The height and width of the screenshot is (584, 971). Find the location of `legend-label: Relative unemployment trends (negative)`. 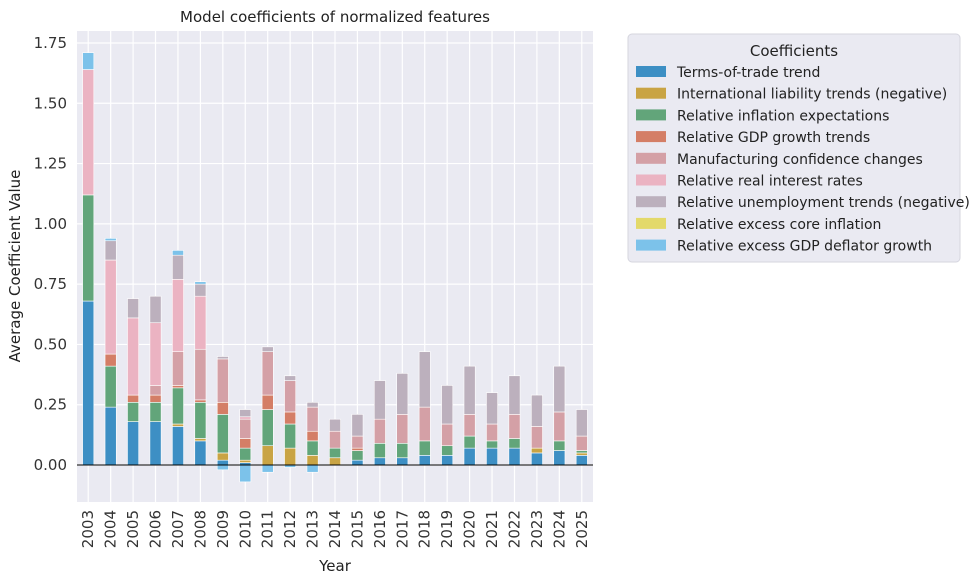

legend-label: Relative unemployment trends (negative) is located at coordinates (823, 203).